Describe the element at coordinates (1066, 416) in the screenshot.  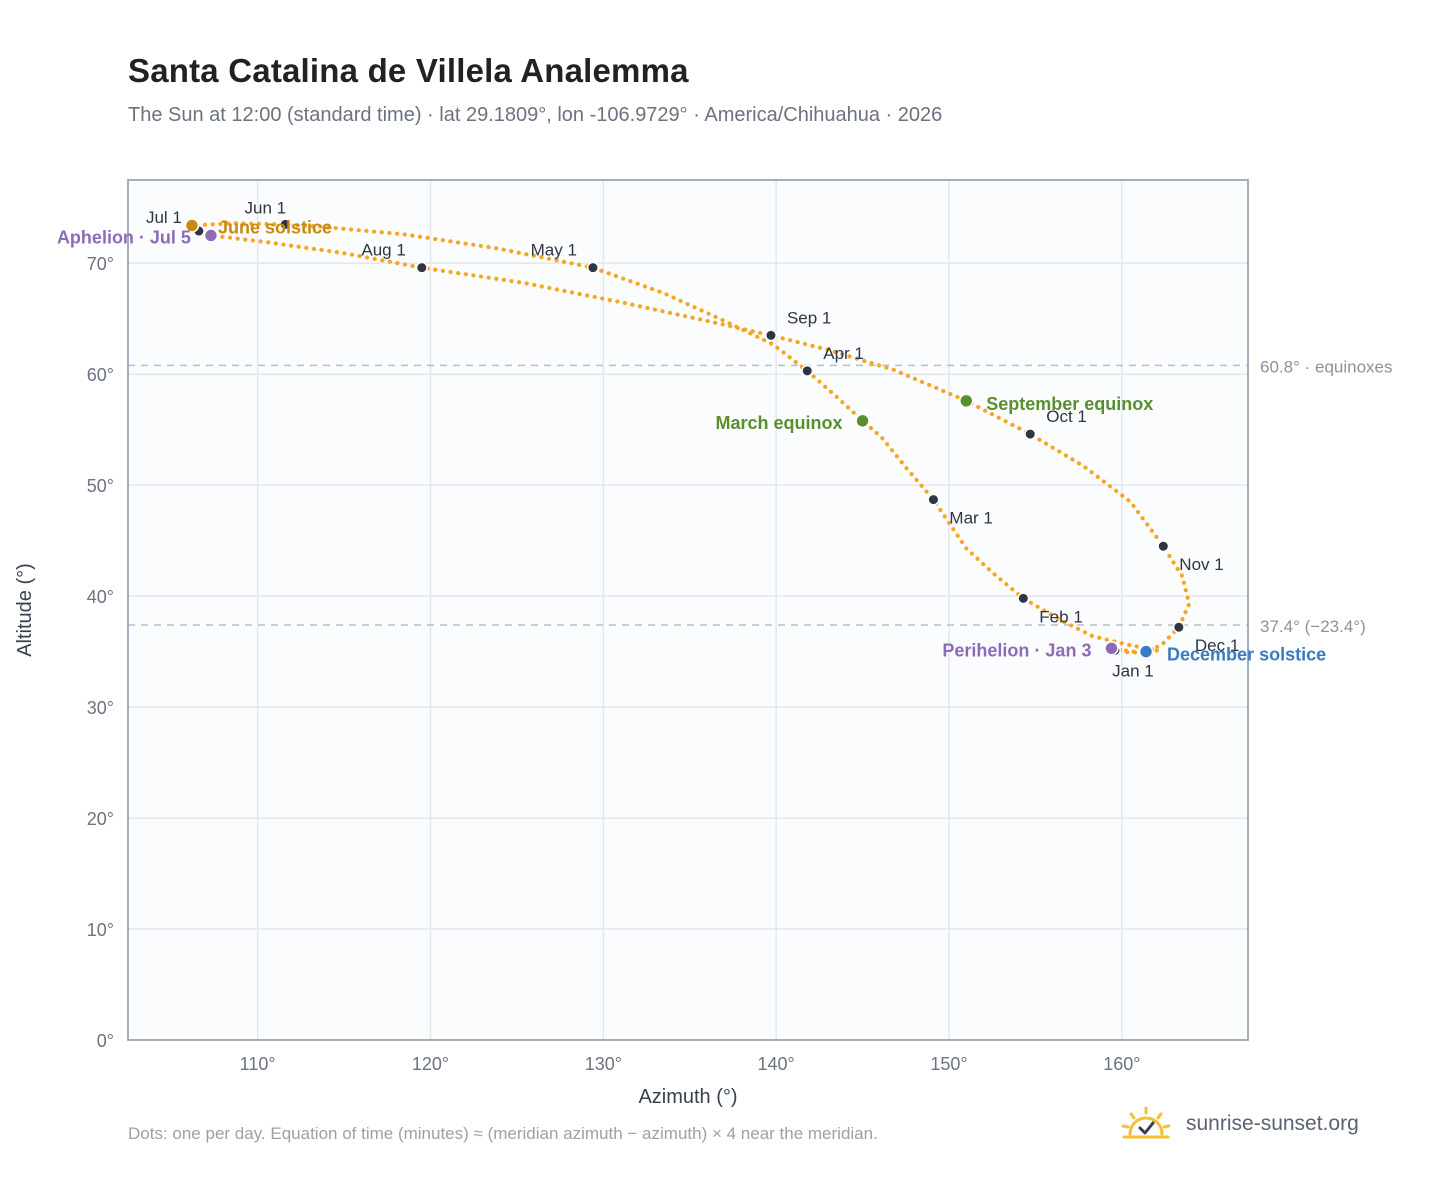
I see `month-label: Oct 1` at that location.